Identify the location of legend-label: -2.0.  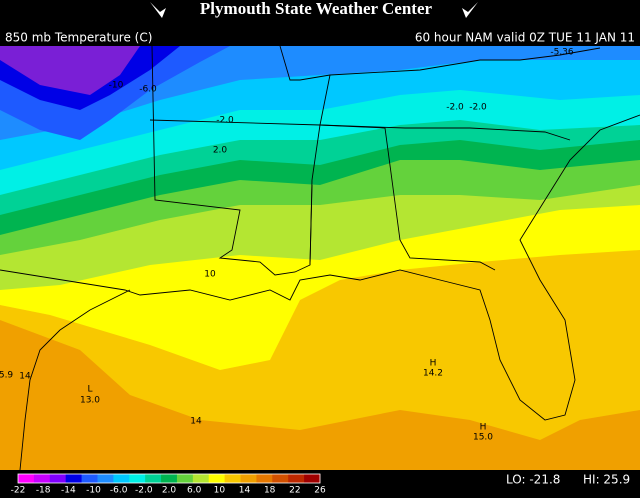
(144, 491).